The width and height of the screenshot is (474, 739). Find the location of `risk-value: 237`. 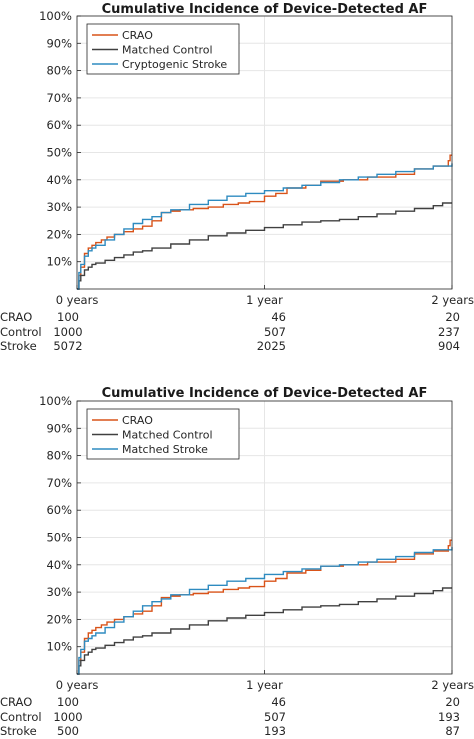

risk-value: 237 is located at coordinates (449, 332).